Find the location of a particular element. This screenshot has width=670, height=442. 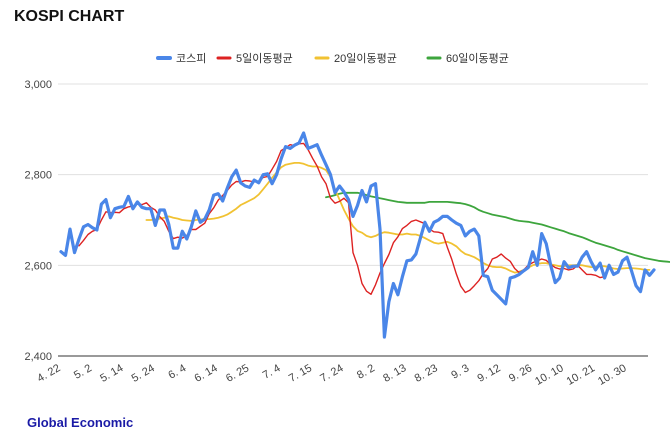

x-tick-label: 5. 2 is located at coordinates (83, 372).